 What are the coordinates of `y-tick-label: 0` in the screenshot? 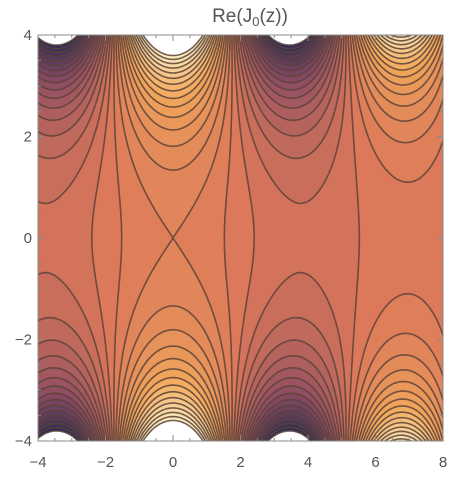 It's located at (28, 238).